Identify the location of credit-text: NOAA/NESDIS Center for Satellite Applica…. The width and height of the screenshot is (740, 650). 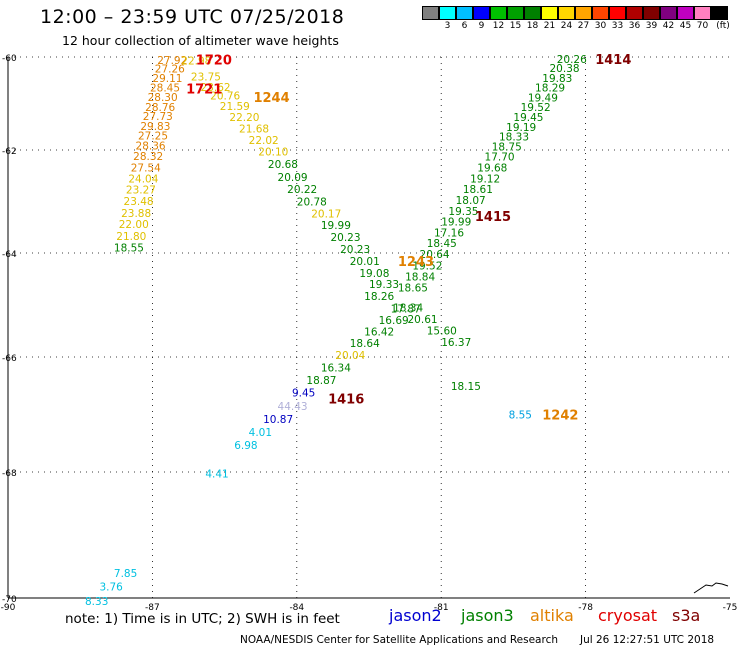
(399, 640).